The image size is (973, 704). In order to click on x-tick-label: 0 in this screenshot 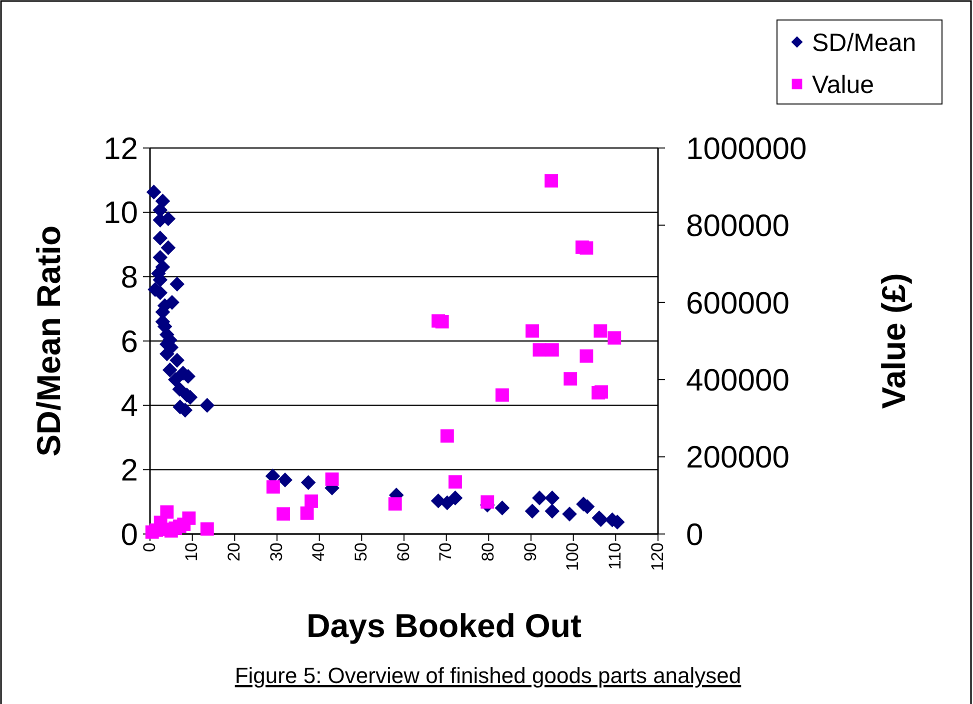, I will do `click(149, 547)`.